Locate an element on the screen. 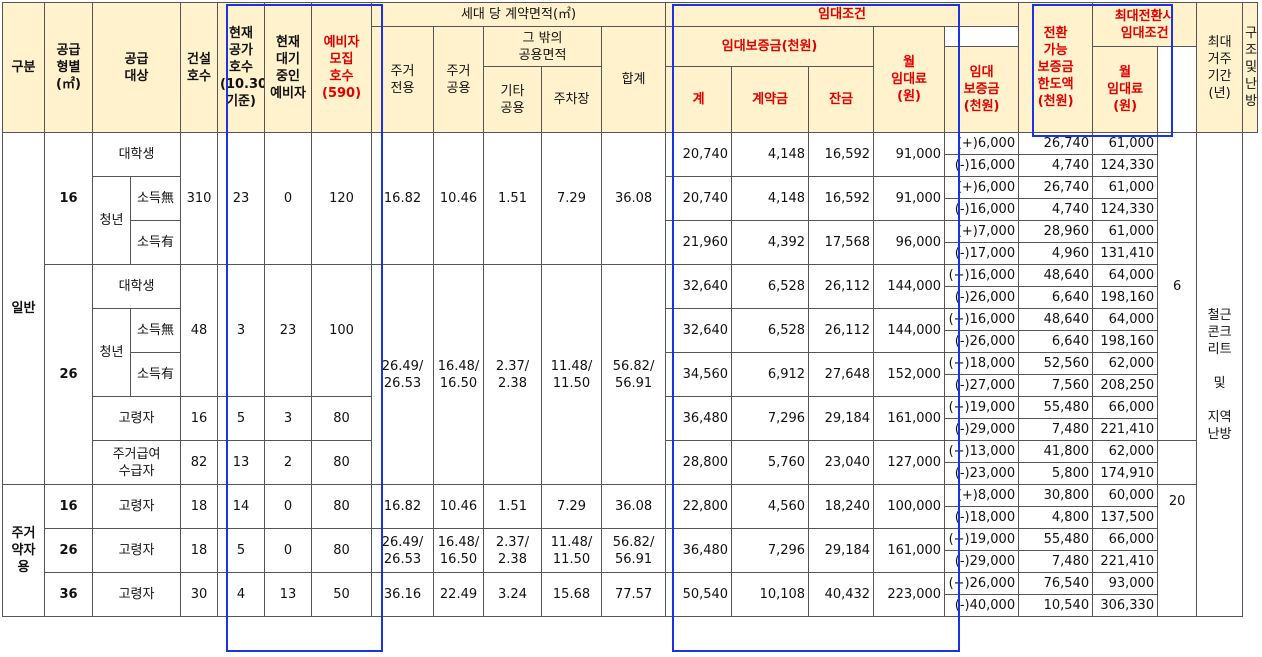  recruit-count: 80 is located at coordinates (342, 550).